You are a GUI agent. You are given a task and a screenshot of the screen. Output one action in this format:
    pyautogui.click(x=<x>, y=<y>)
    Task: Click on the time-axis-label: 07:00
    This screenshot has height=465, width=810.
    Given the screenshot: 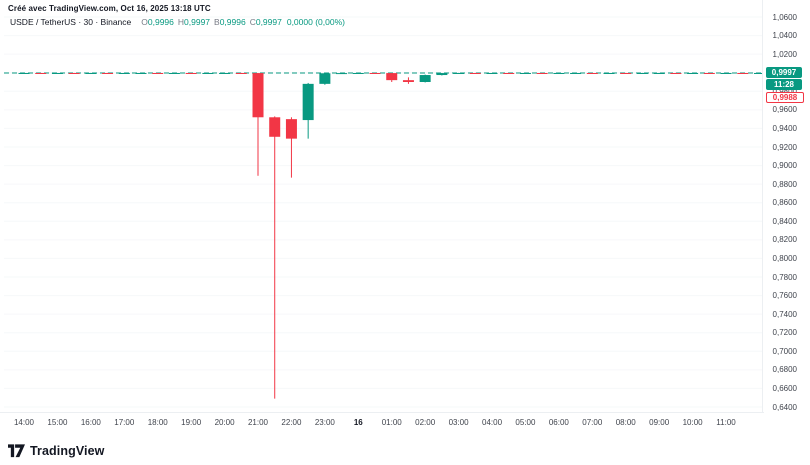 What is the action you would take?
    pyautogui.click(x=592, y=422)
    